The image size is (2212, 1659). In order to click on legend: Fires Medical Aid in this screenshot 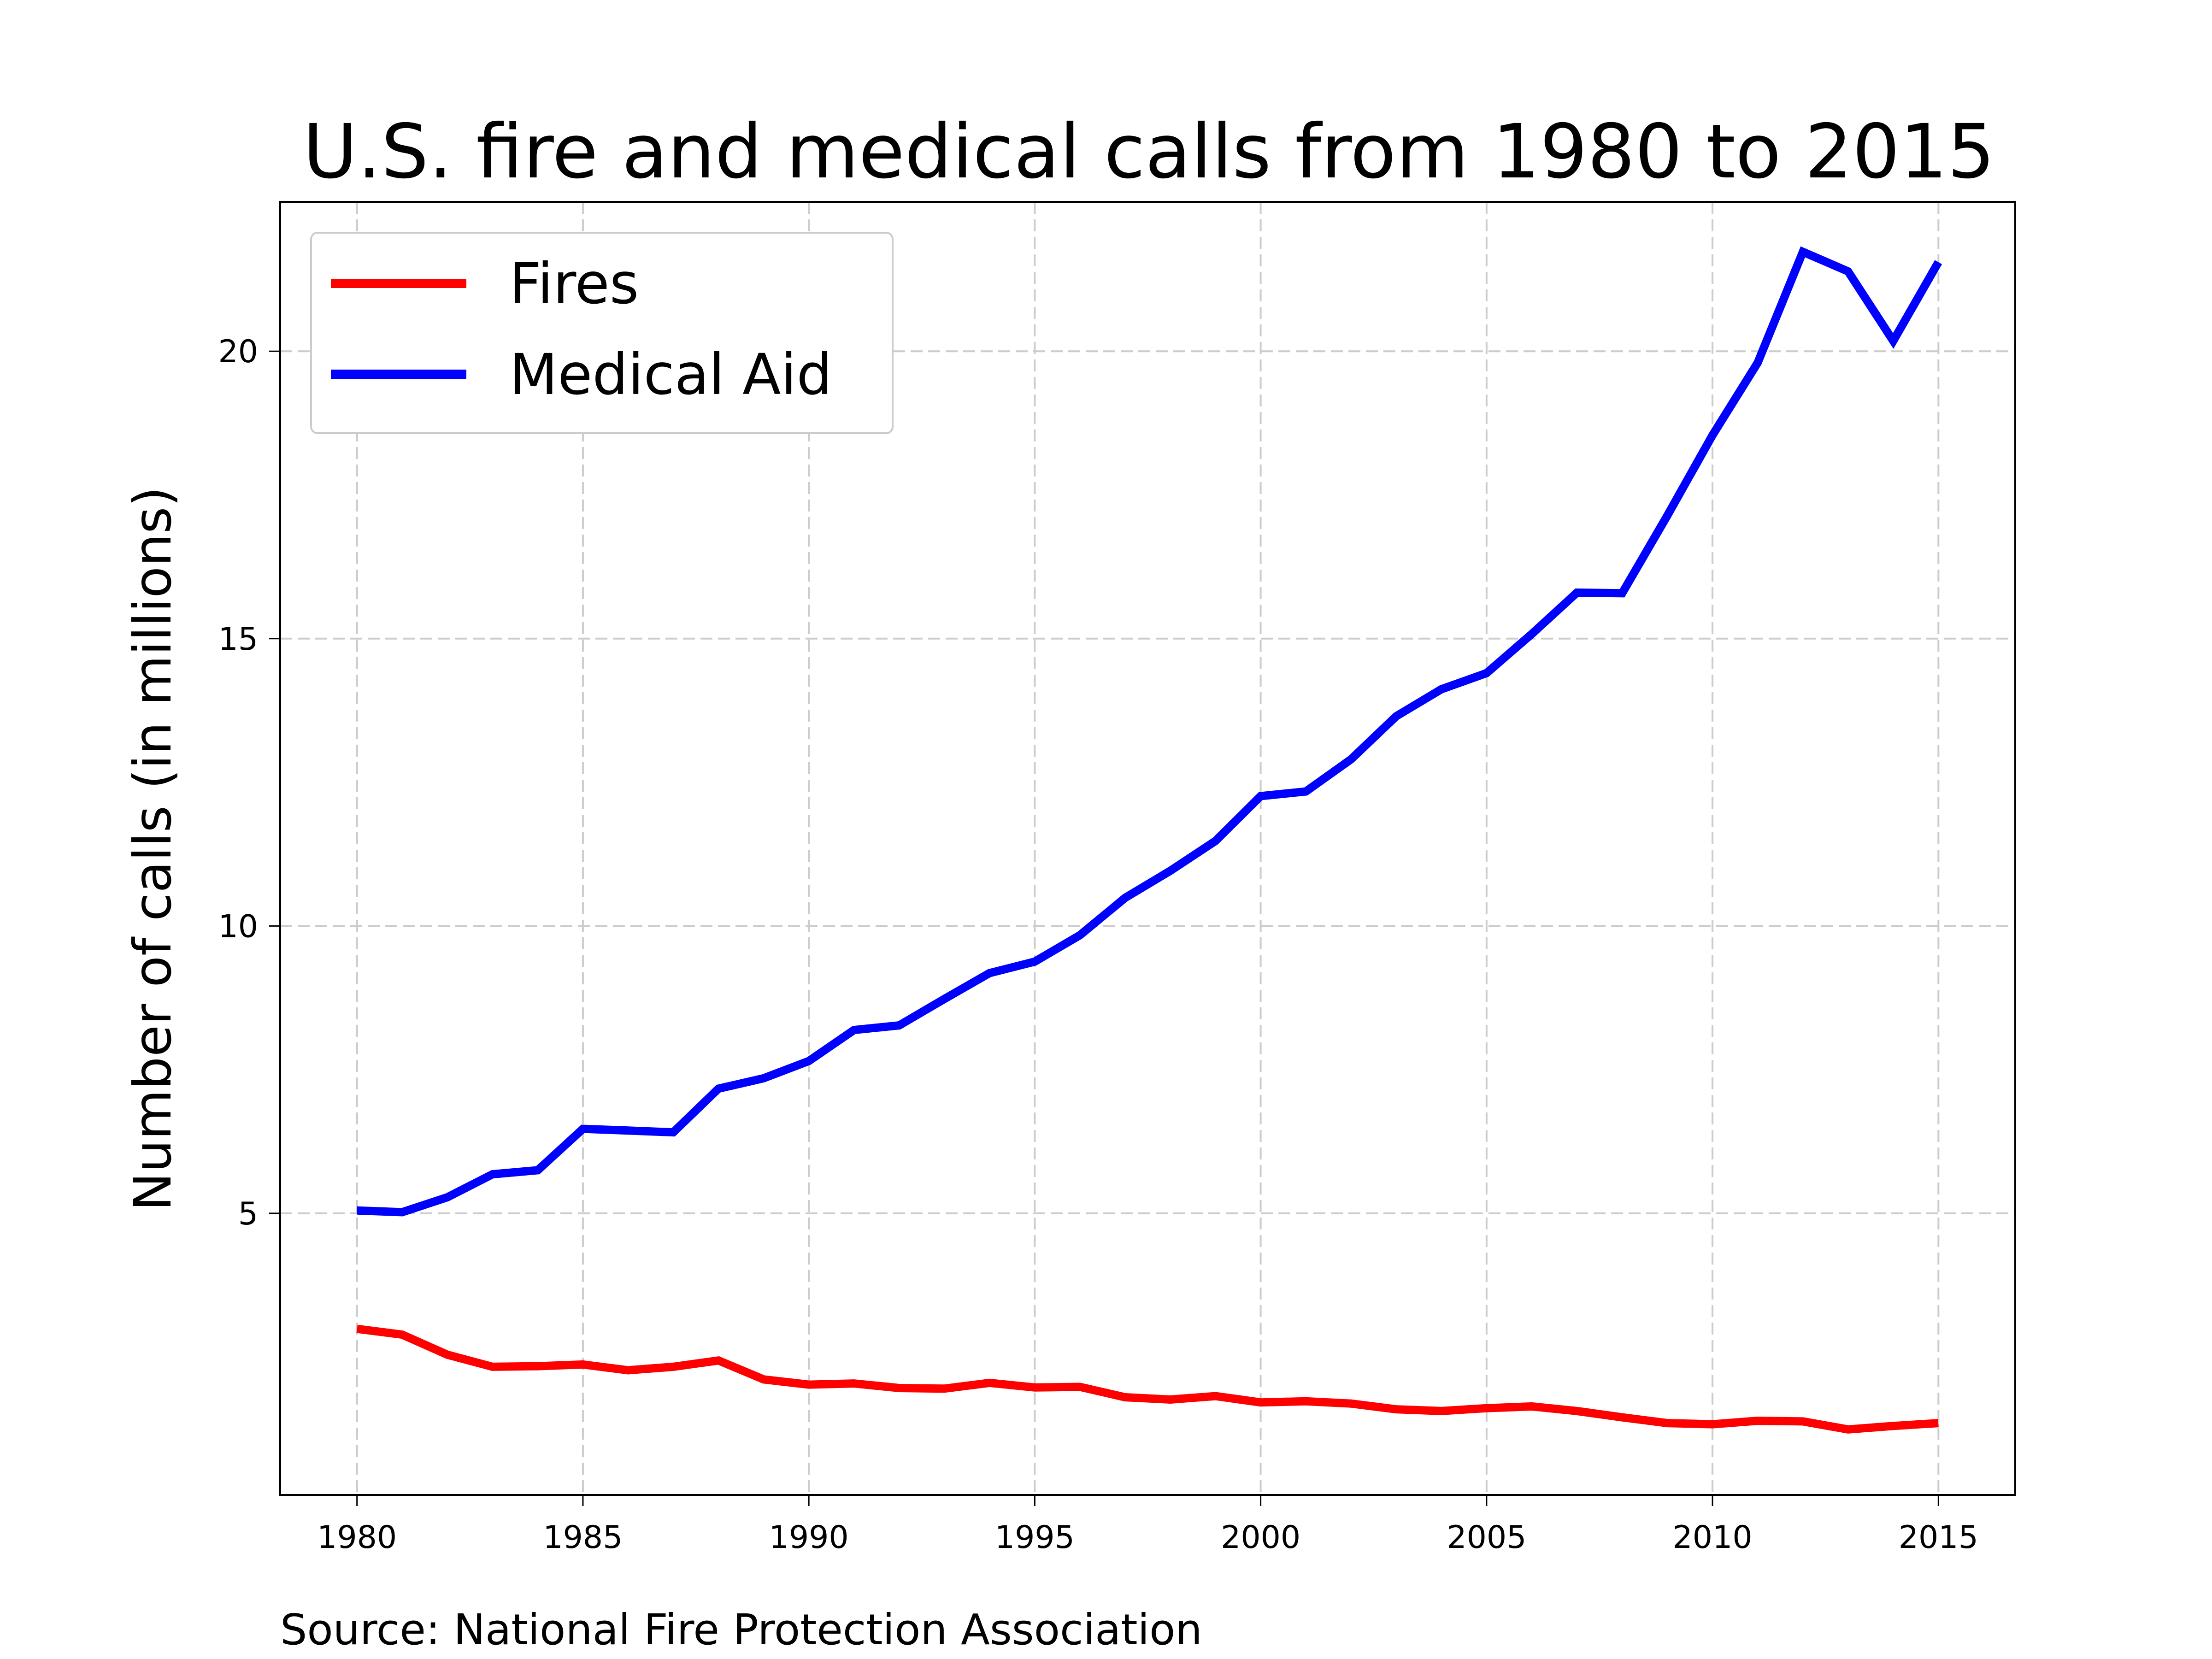, I will do `click(602, 333)`.